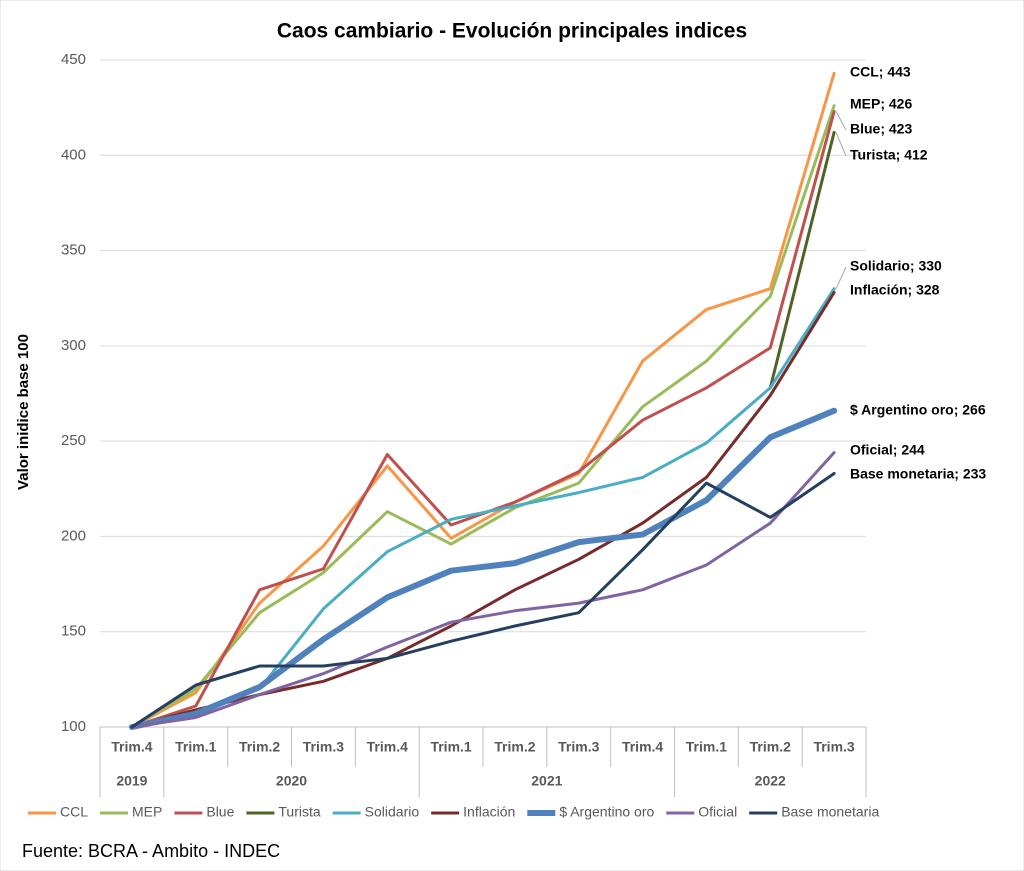  Describe the element at coordinates (889, 155) in the screenshot. I see `data-label: Turista; 412` at that location.